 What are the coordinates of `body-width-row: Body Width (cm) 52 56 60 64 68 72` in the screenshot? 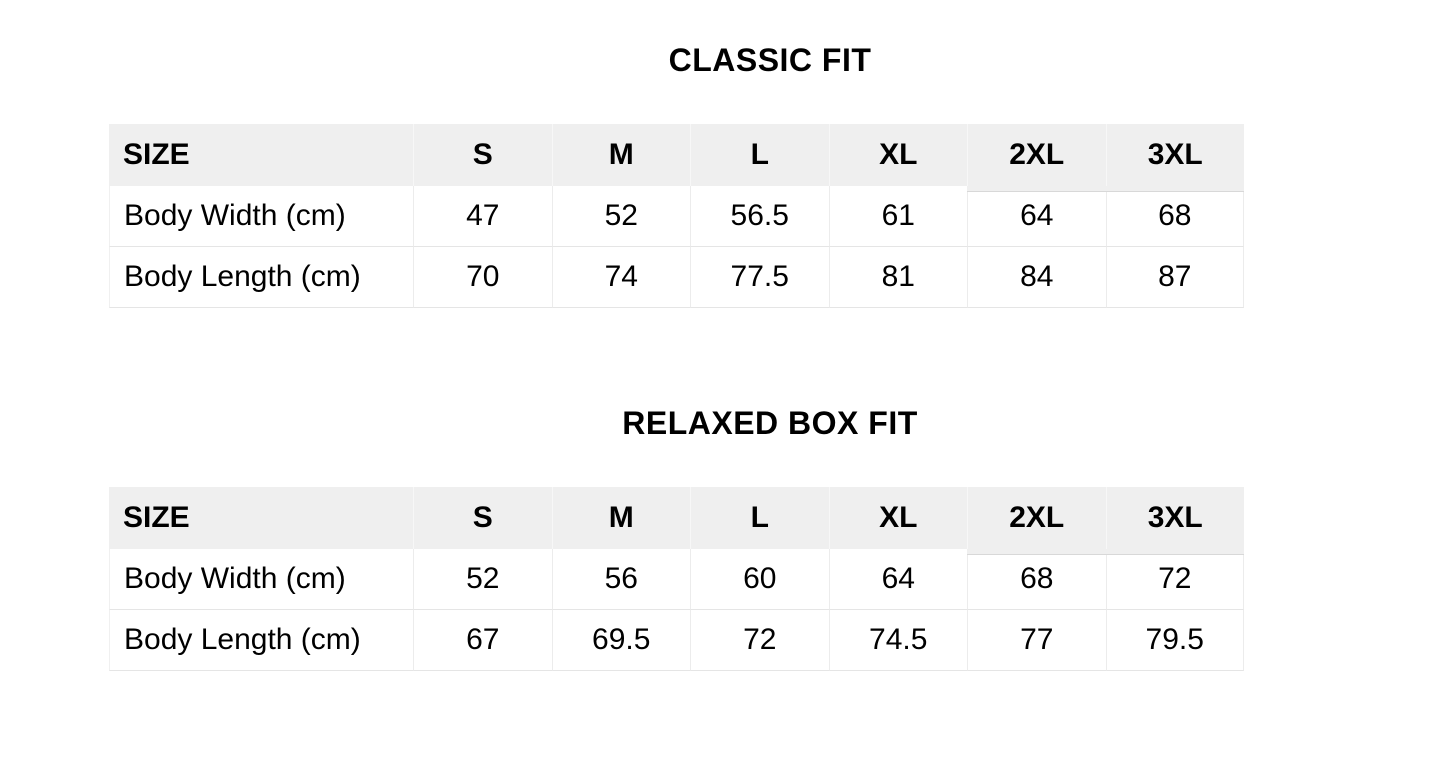 It's located at (676, 579).